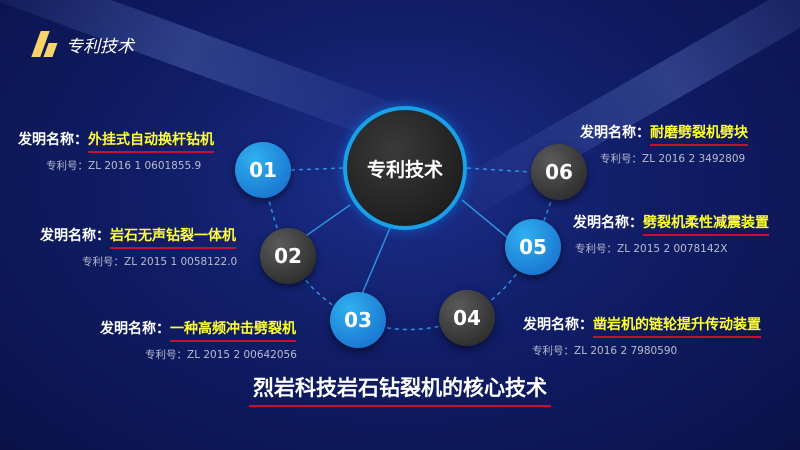 The width and height of the screenshot is (800, 450). I want to click on patent-number: 专利号：ZL 2015 1 0058122.0, so click(160, 262).